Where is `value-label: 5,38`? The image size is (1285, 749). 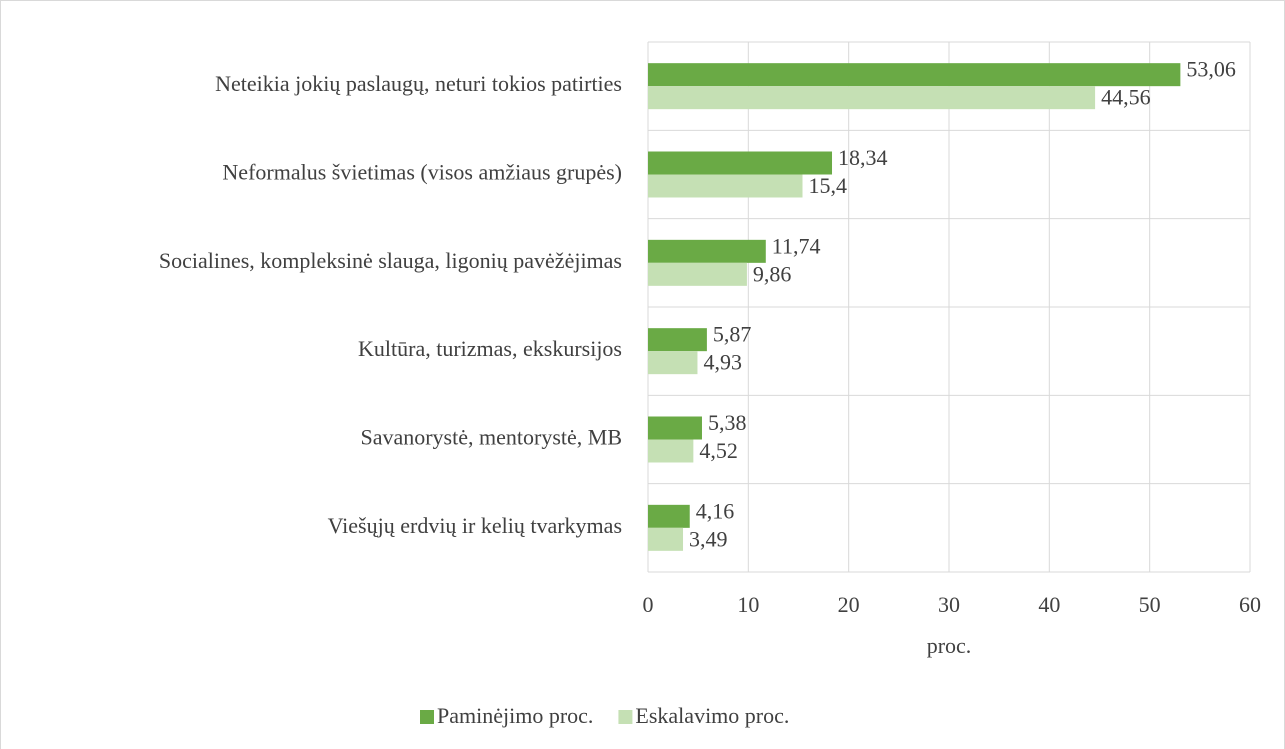
value-label: 5,38 is located at coordinates (727, 422).